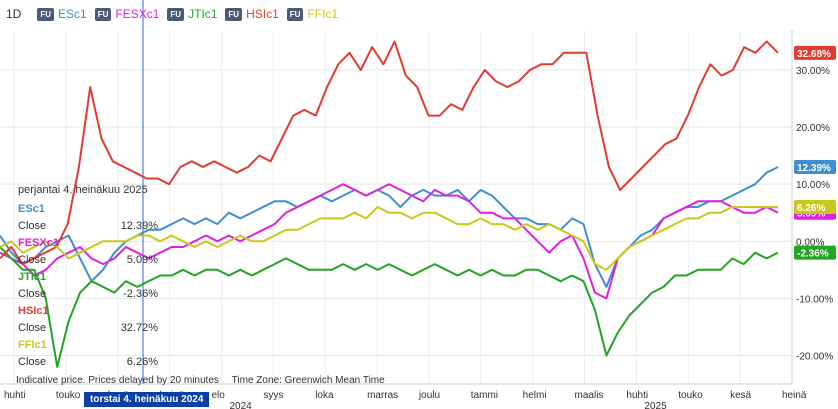  Describe the element at coordinates (140, 294) in the screenshot. I see `tooltip-close-value: -2.36%` at that location.